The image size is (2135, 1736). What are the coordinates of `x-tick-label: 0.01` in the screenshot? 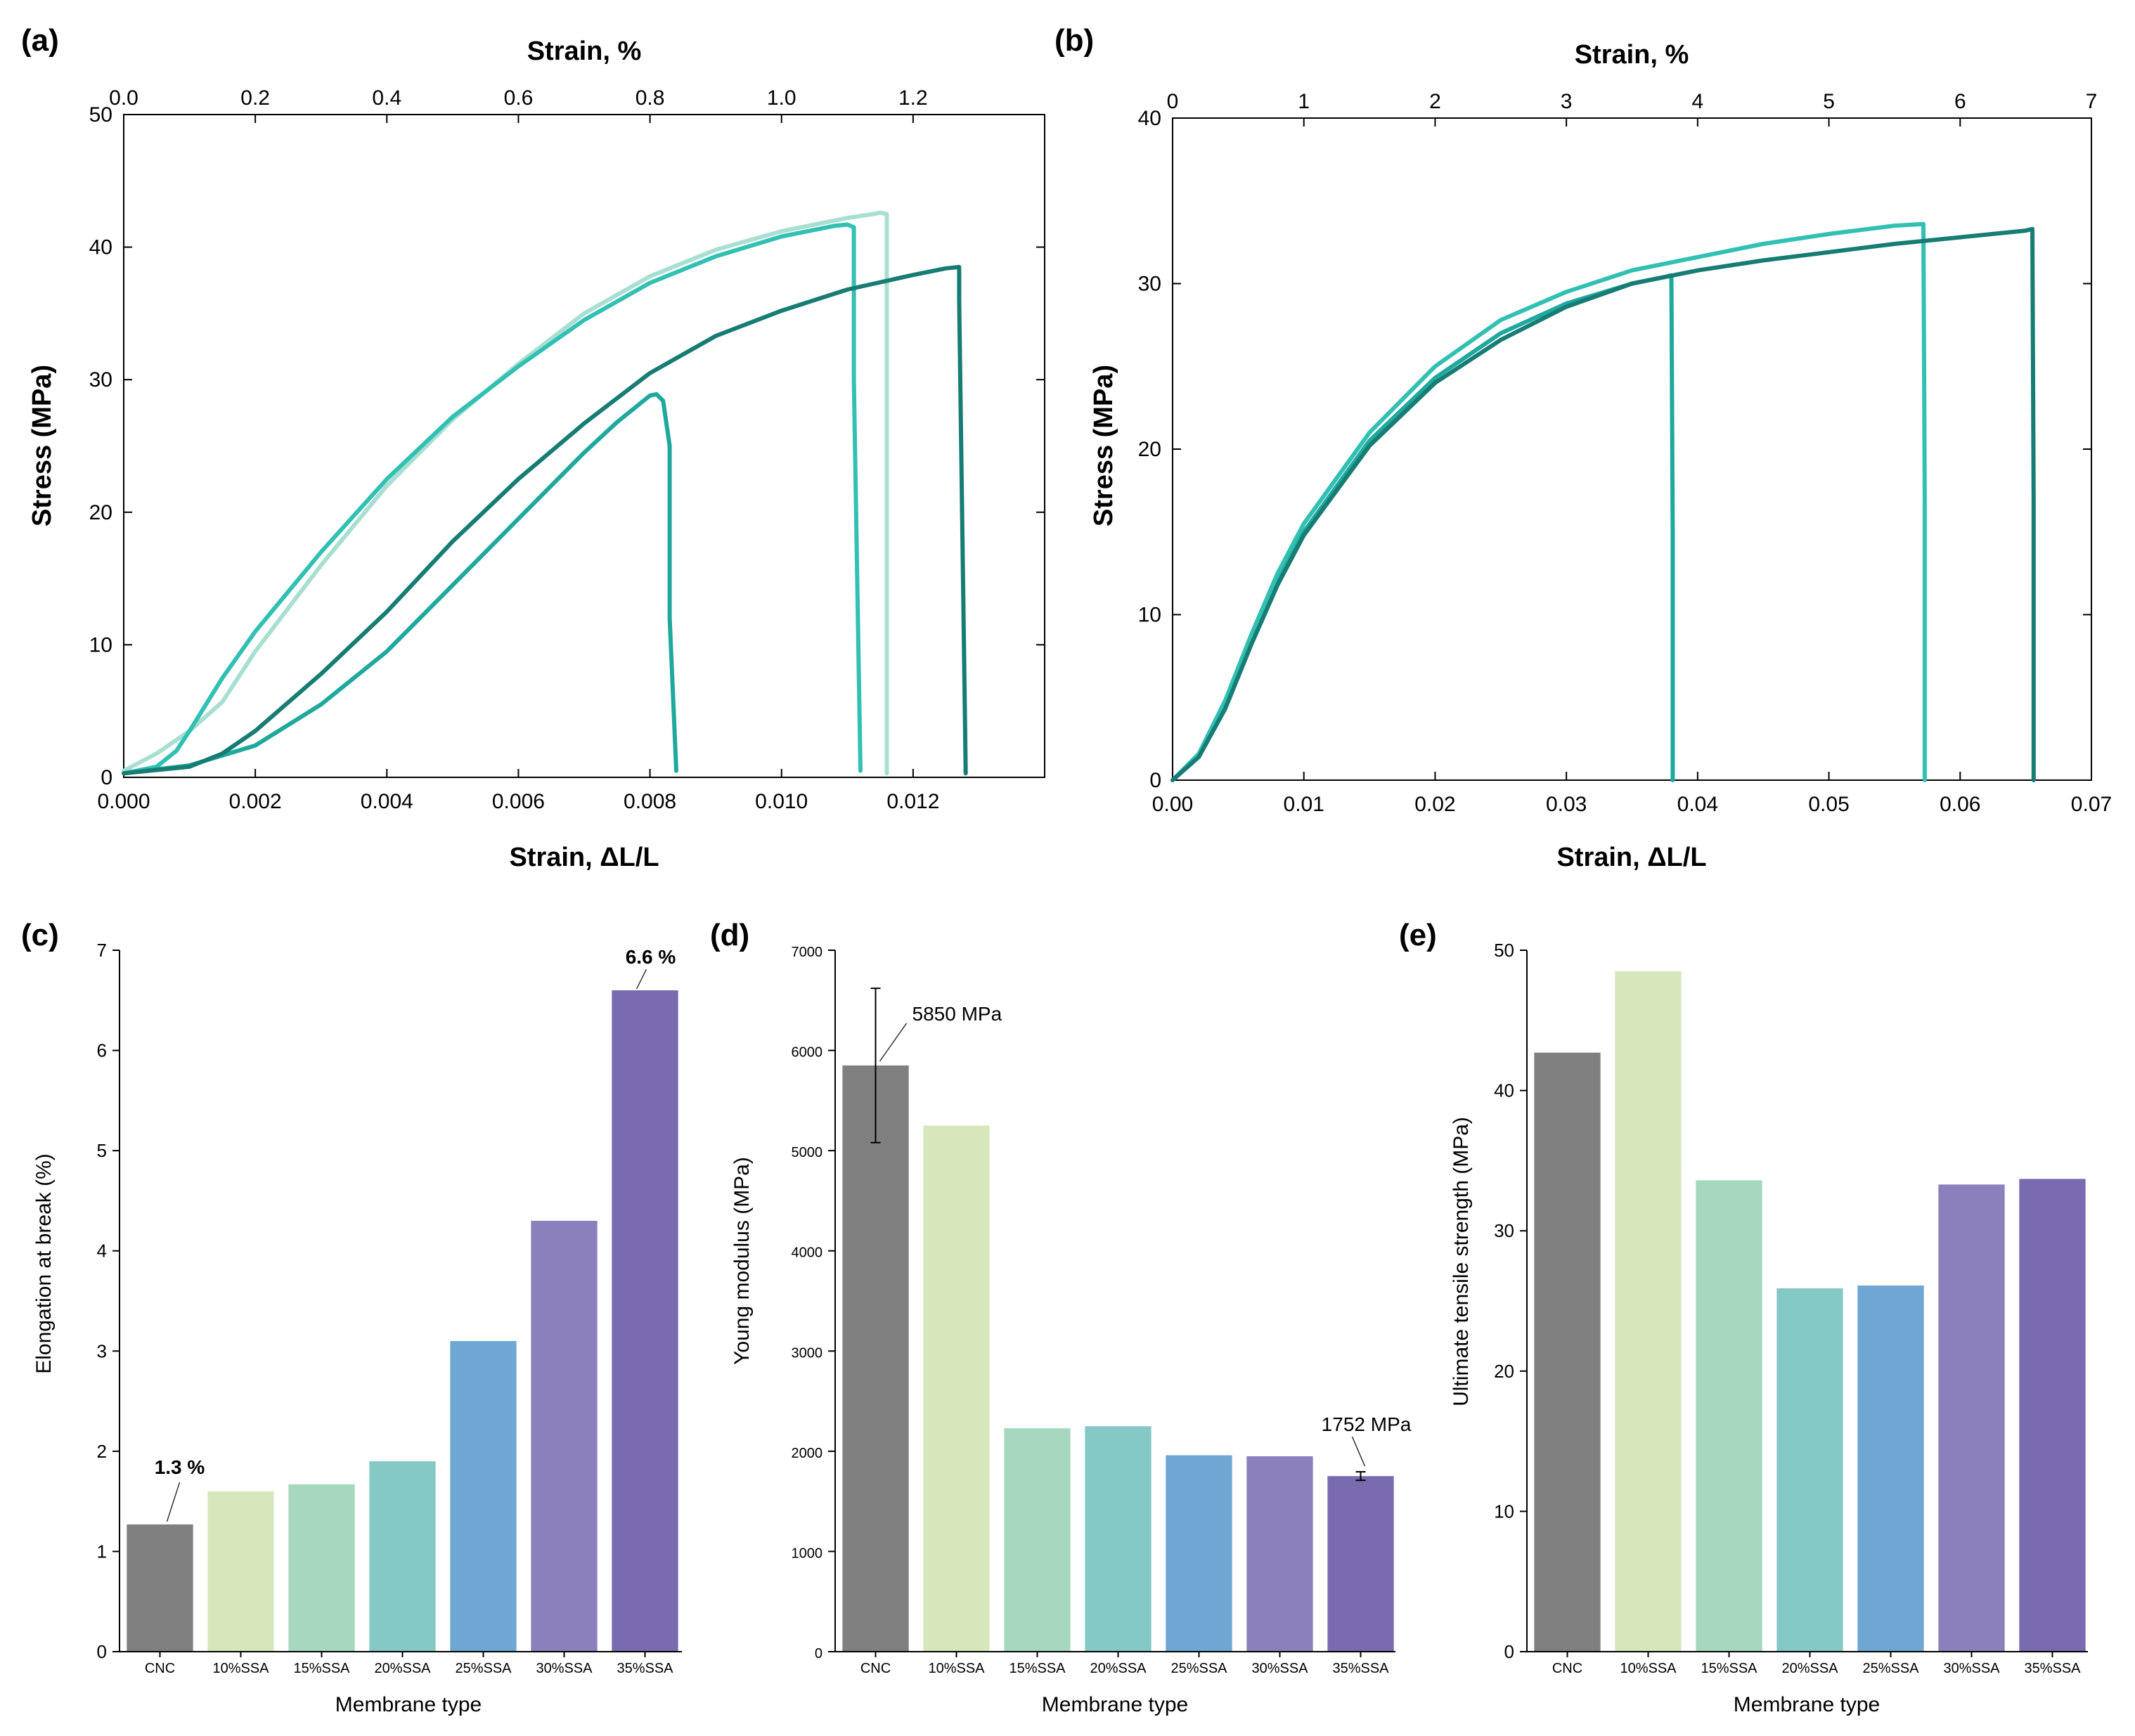 It's located at (1304, 804).